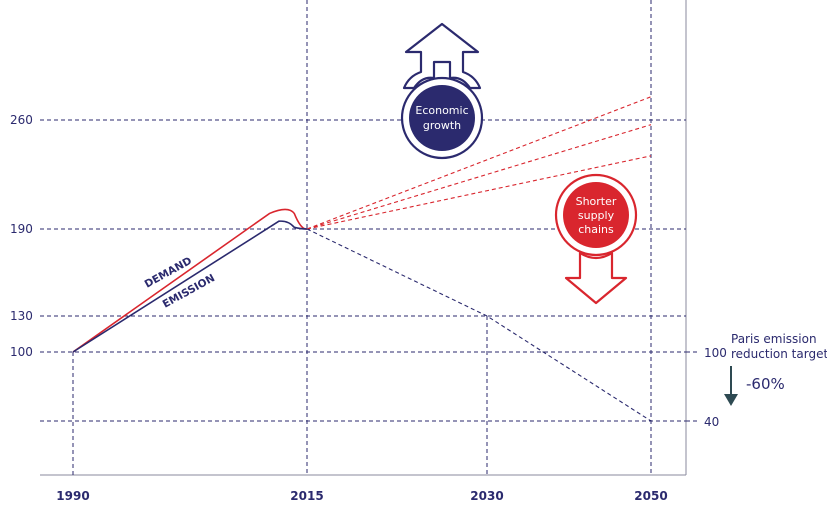  What do you see at coordinates (442, 125) in the screenshot?
I see `growth-label-line2: growth` at bounding box center [442, 125].